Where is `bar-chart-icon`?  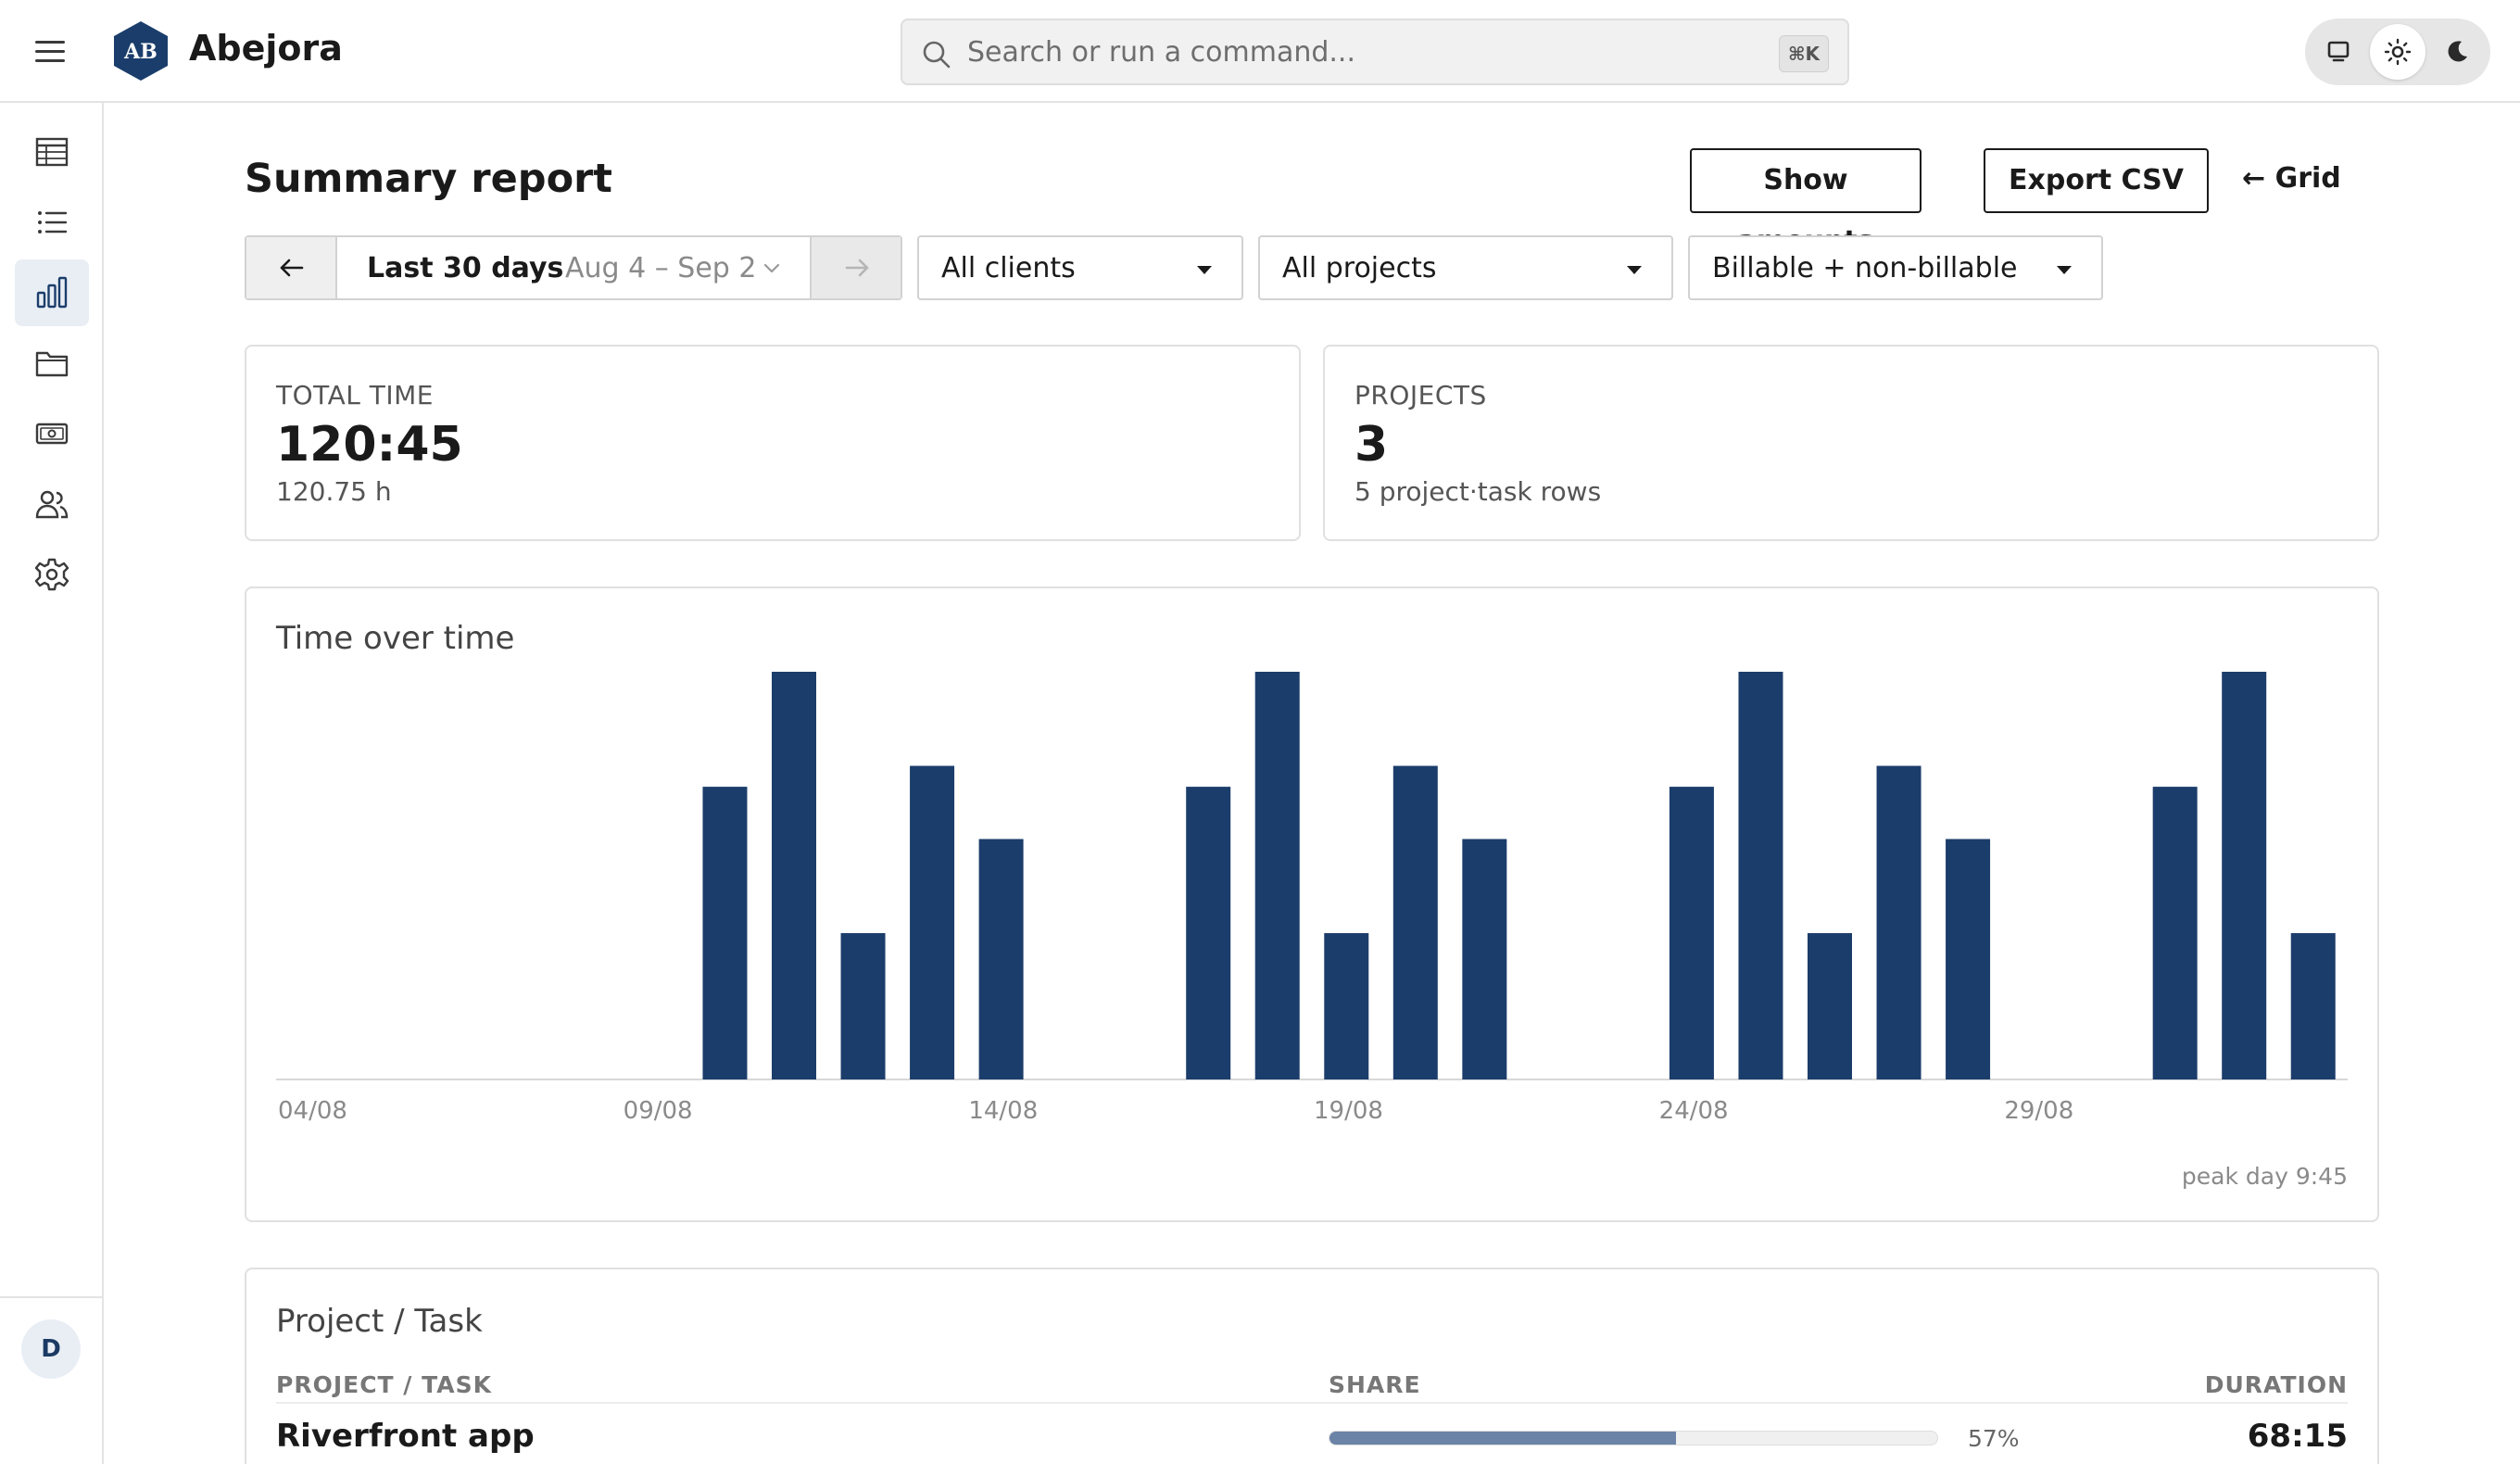
bar-chart-icon is located at coordinates (52, 293).